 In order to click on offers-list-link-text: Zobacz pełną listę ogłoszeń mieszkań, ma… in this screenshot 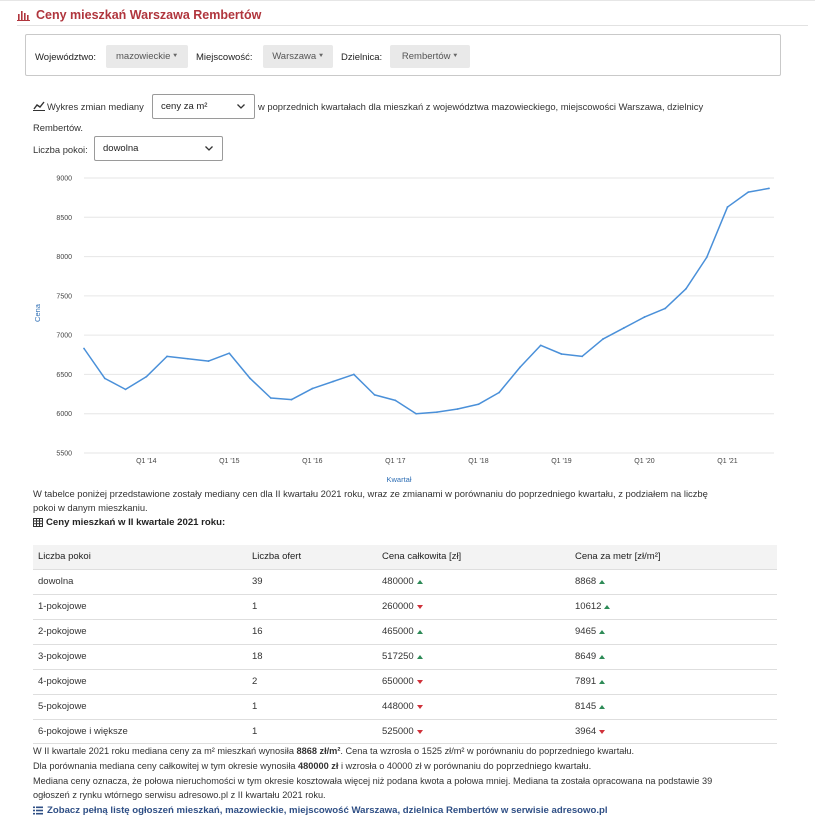, I will do `click(327, 810)`.